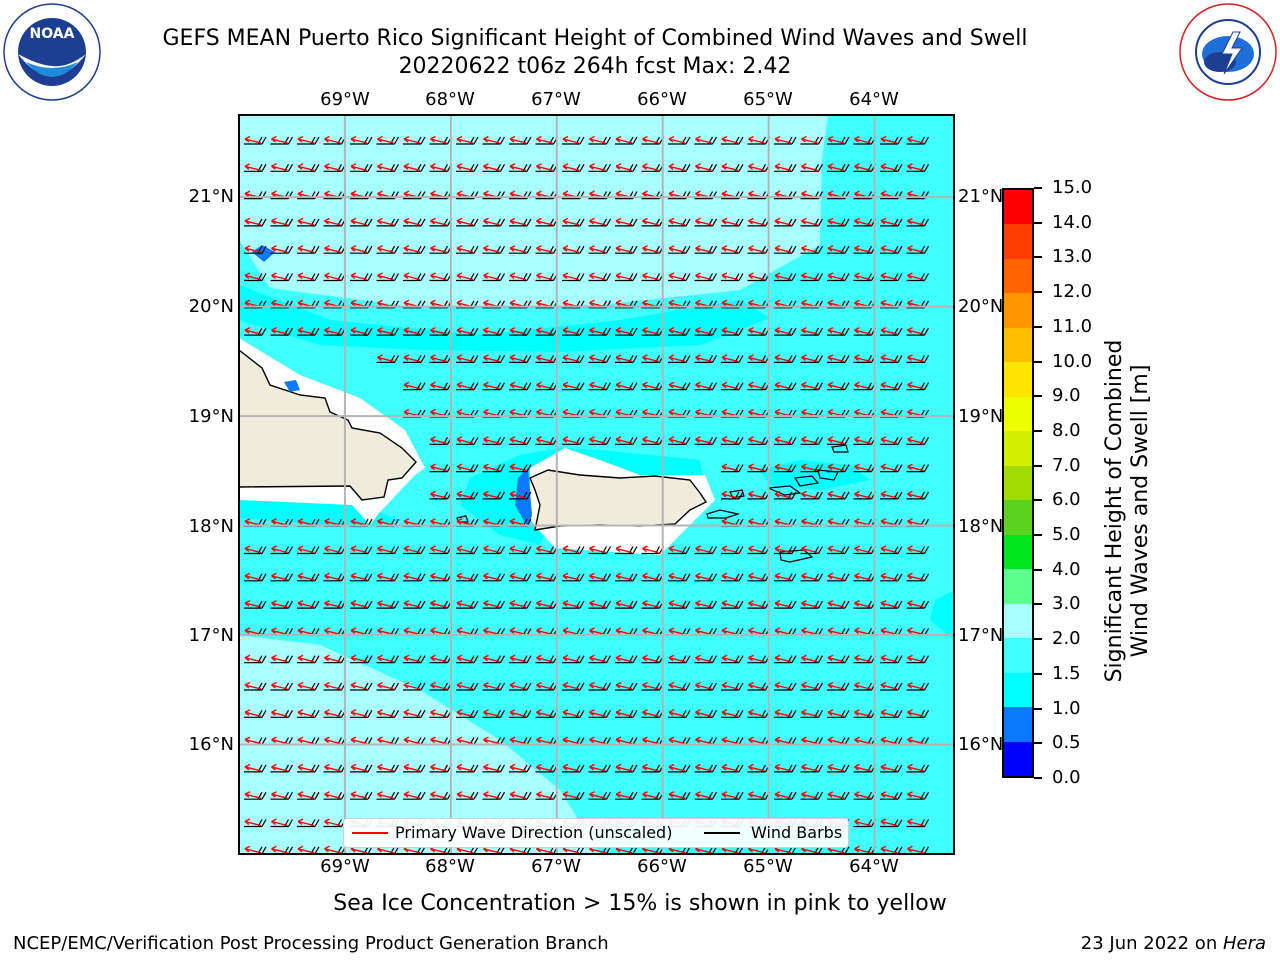 The width and height of the screenshot is (1280, 960). What do you see at coordinates (797, 832) in the screenshot?
I see `wind-barbs-legend-label: Wind Barbs` at bounding box center [797, 832].